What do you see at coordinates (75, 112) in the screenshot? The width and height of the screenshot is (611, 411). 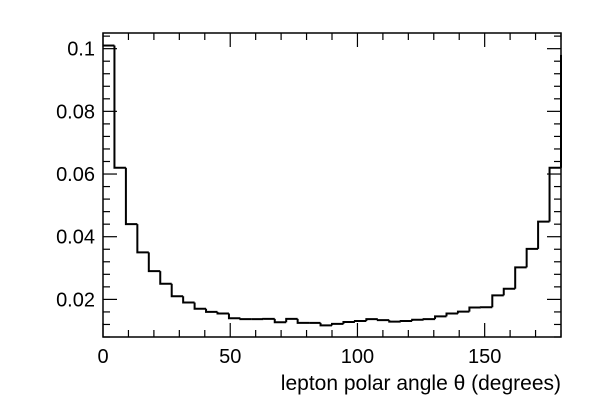 I see `y-tick-label: 0.08` at bounding box center [75, 112].